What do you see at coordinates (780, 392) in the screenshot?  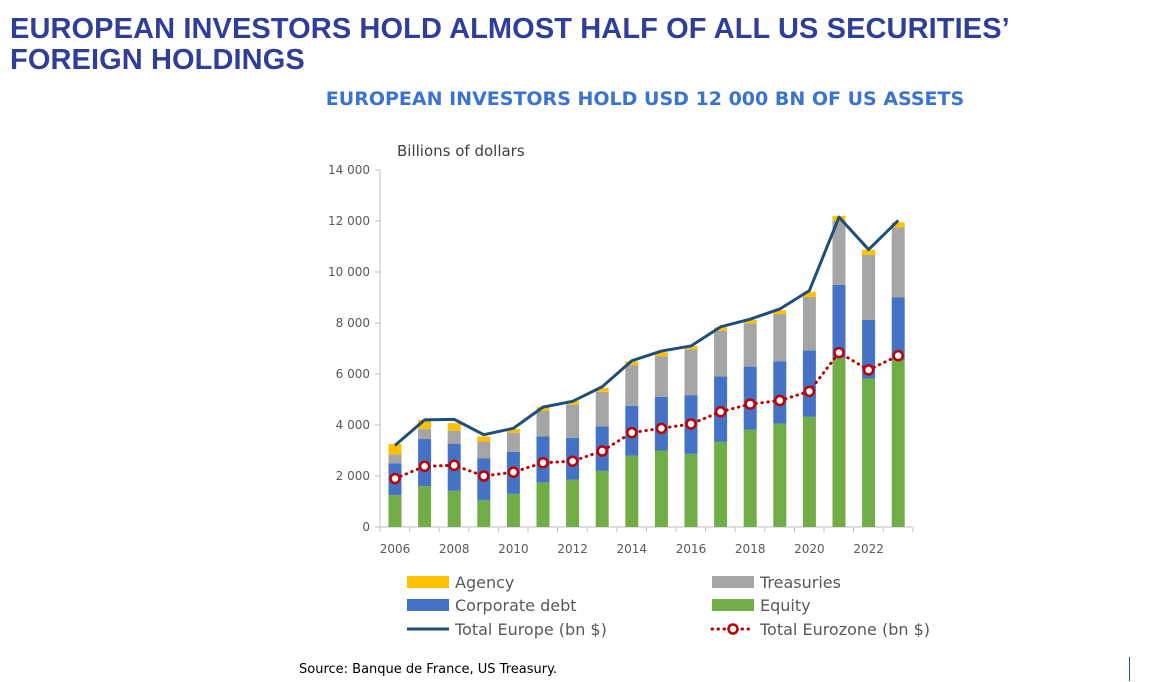 I see `bar-corporate-debt-2019` at bounding box center [780, 392].